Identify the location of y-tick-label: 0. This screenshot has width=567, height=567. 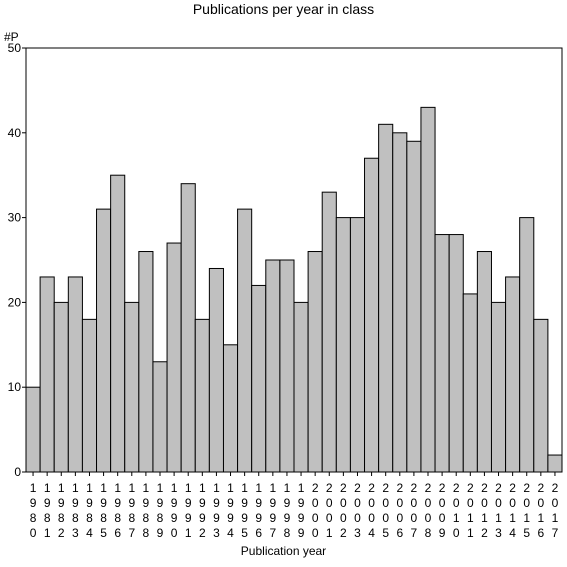
(17, 472).